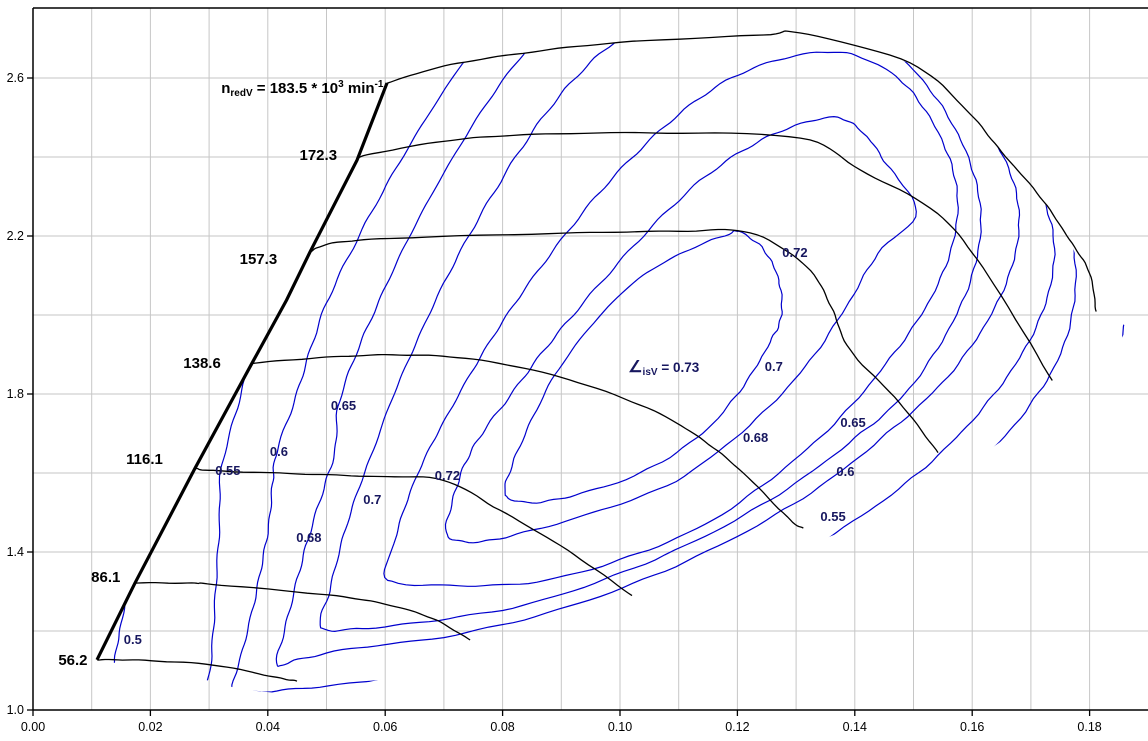  Describe the element at coordinates (794, 252) in the screenshot. I see `efficiency-label-7: 0.72` at that location.